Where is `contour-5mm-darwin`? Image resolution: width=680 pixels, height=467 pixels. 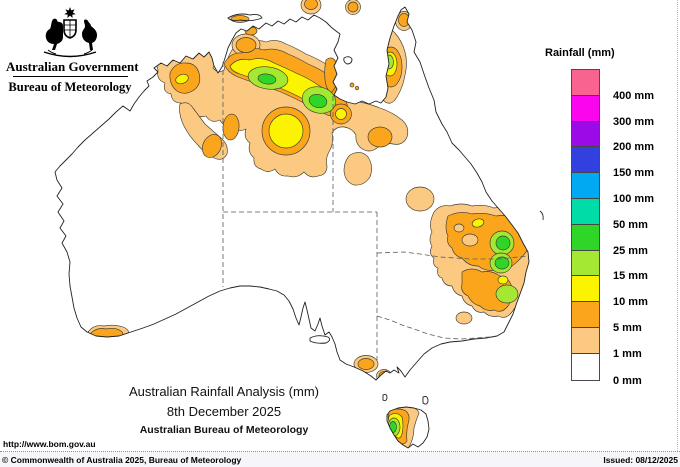 contour-5mm-darwin is located at coordinates (246, 45).